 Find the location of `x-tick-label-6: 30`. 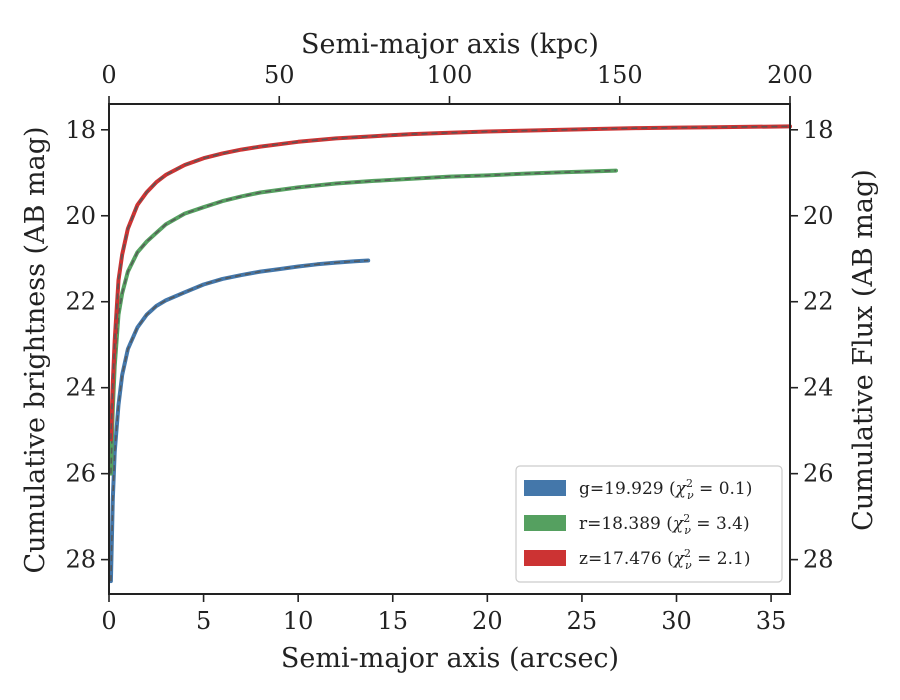

x-tick-label-6: 30 is located at coordinates (676, 621).